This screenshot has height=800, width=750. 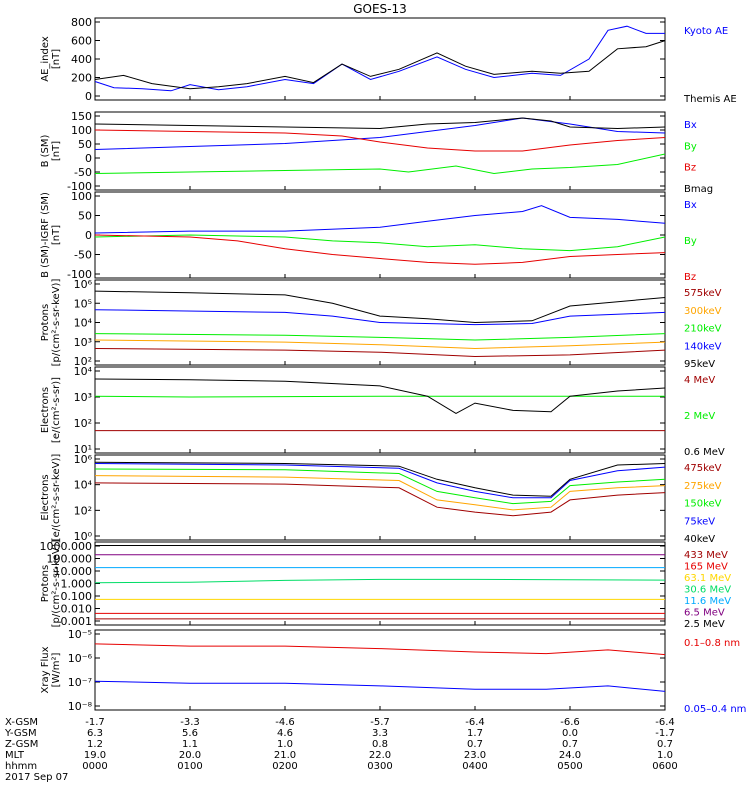 What do you see at coordinates (706, 31) in the screenshot?
I see `legend-label: Kyoto AE` at bounding box center [706, 31].